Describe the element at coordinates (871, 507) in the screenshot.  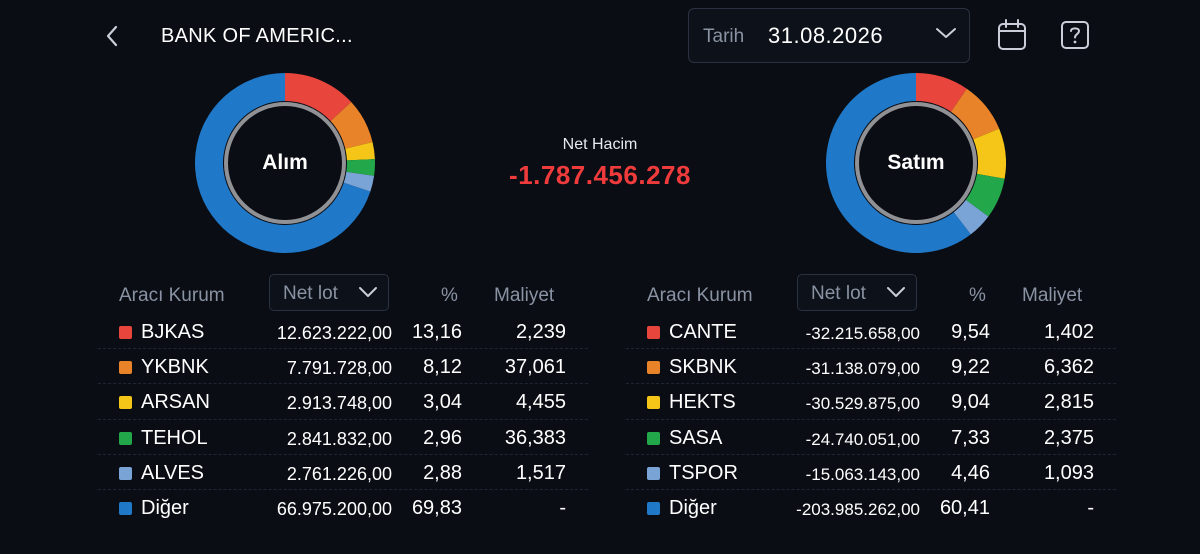
I see `table-row: Diğer -203.985.262,00 60,41 -` at that location.